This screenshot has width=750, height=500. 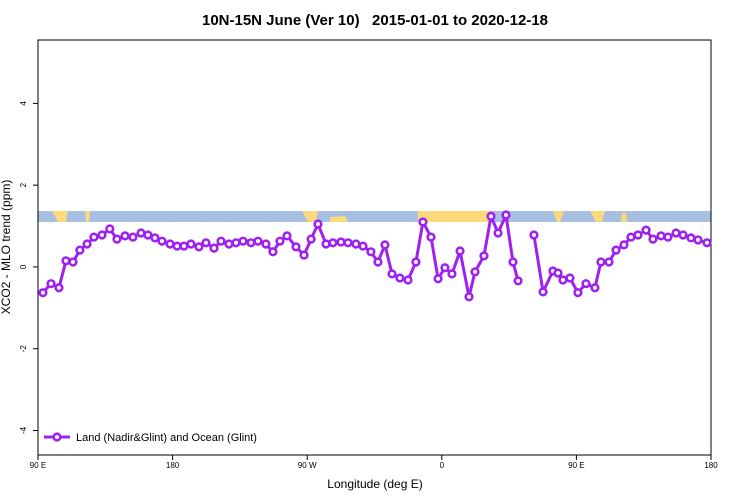 I want to click on x-axis-label: Longitude (deg E), so click(x=374, y=484).